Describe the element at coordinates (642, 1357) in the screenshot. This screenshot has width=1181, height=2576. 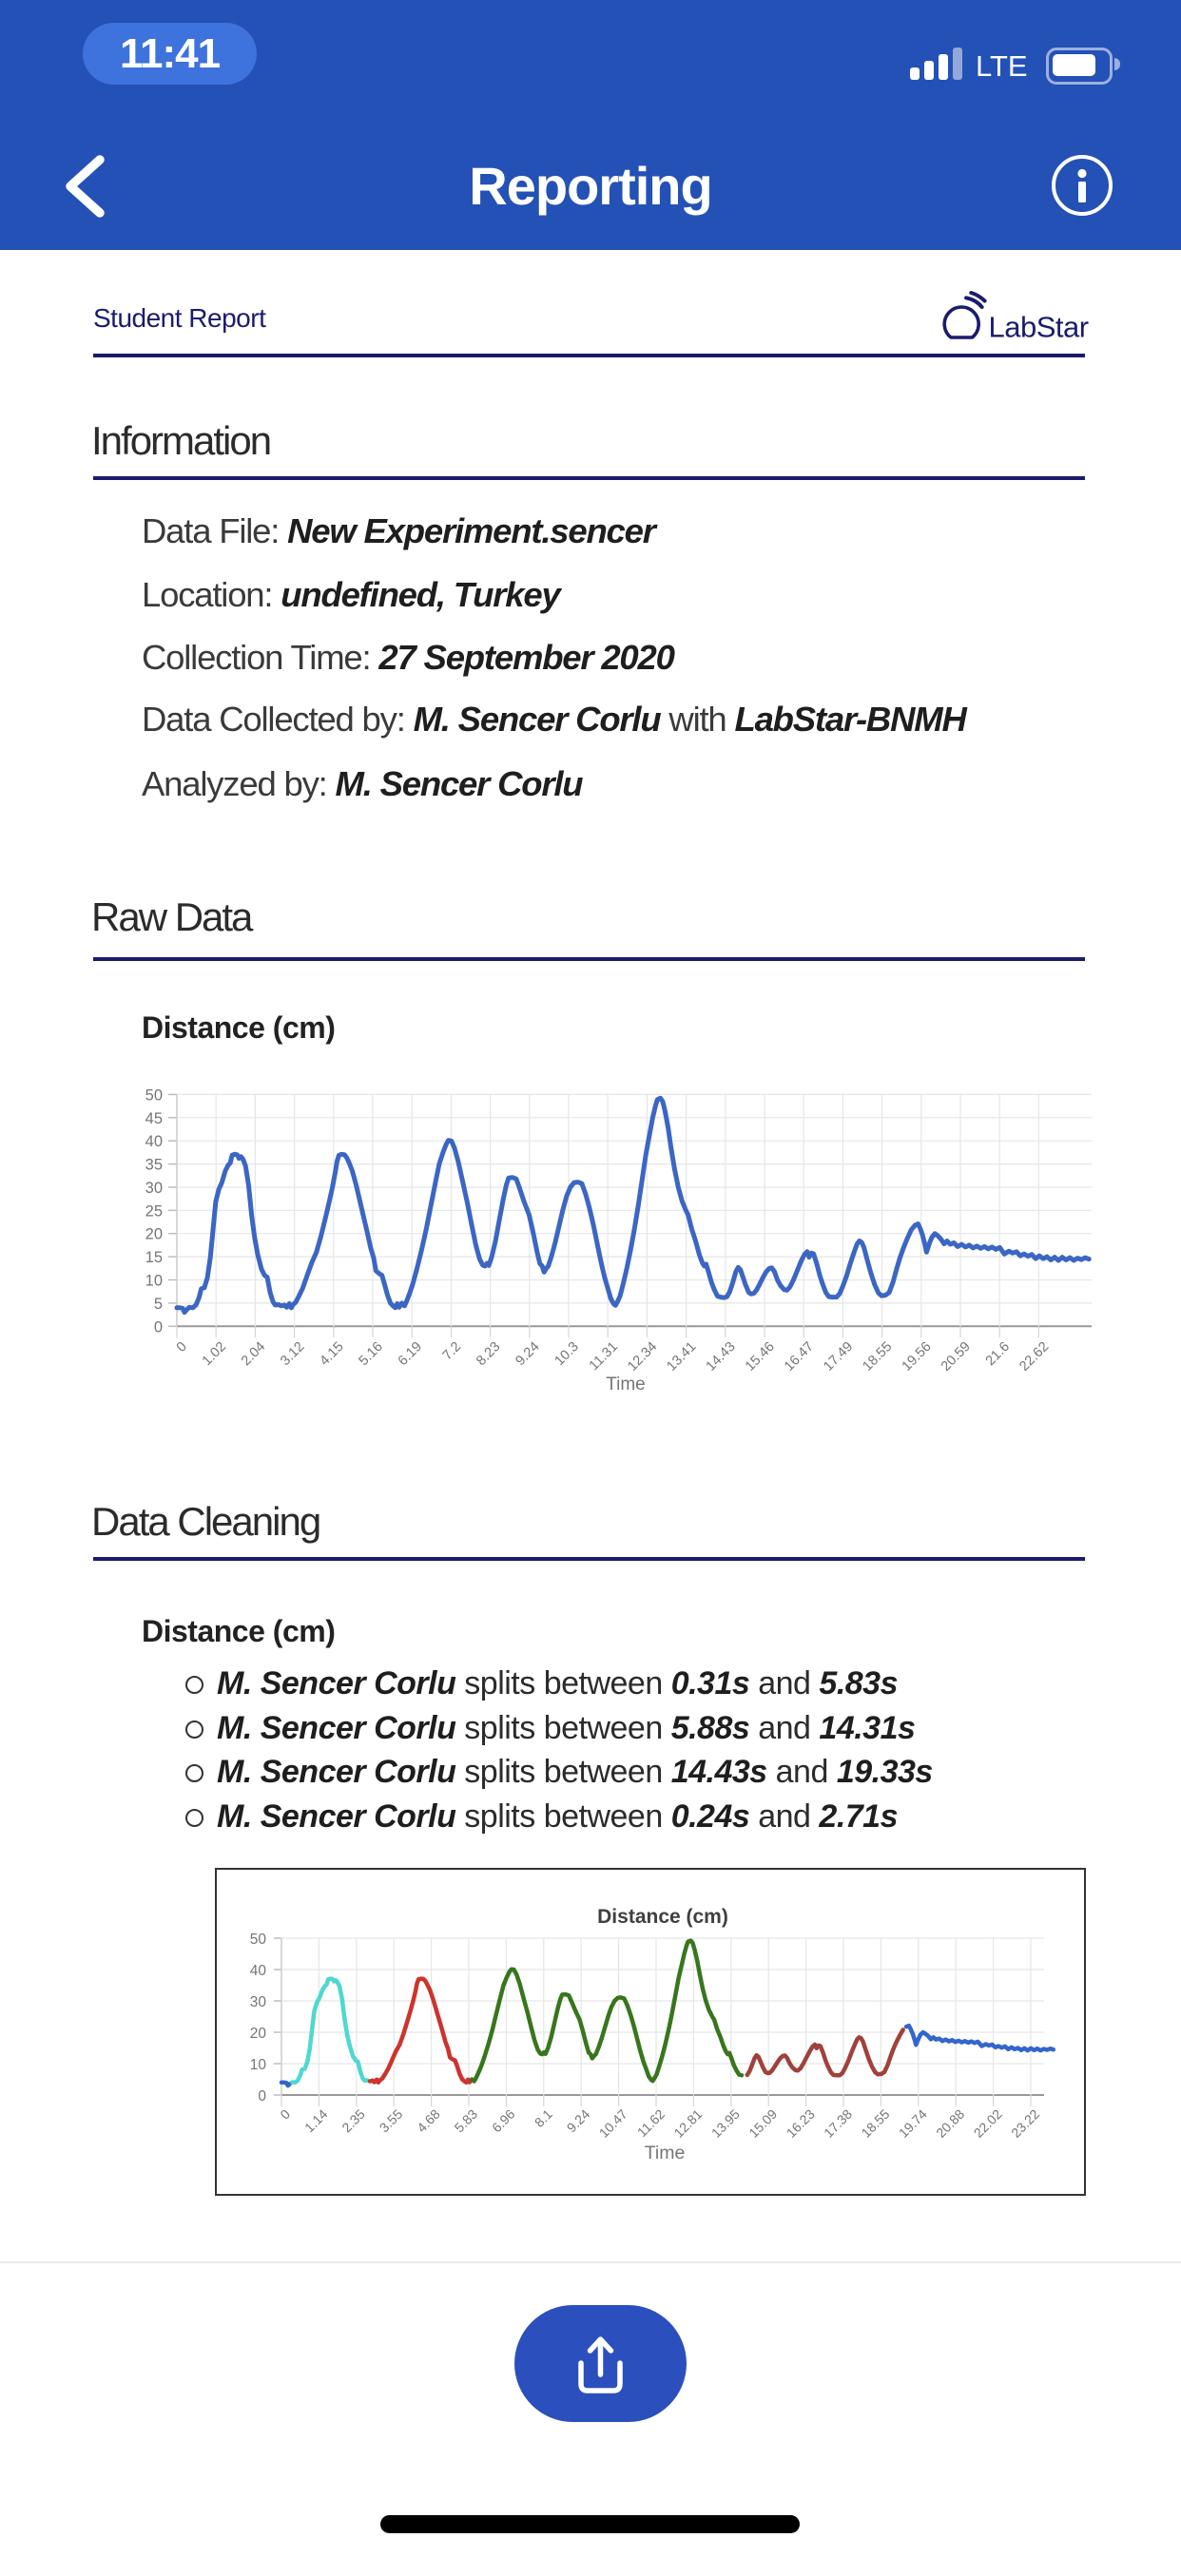
I see `svg-text: 12.34` at that location.